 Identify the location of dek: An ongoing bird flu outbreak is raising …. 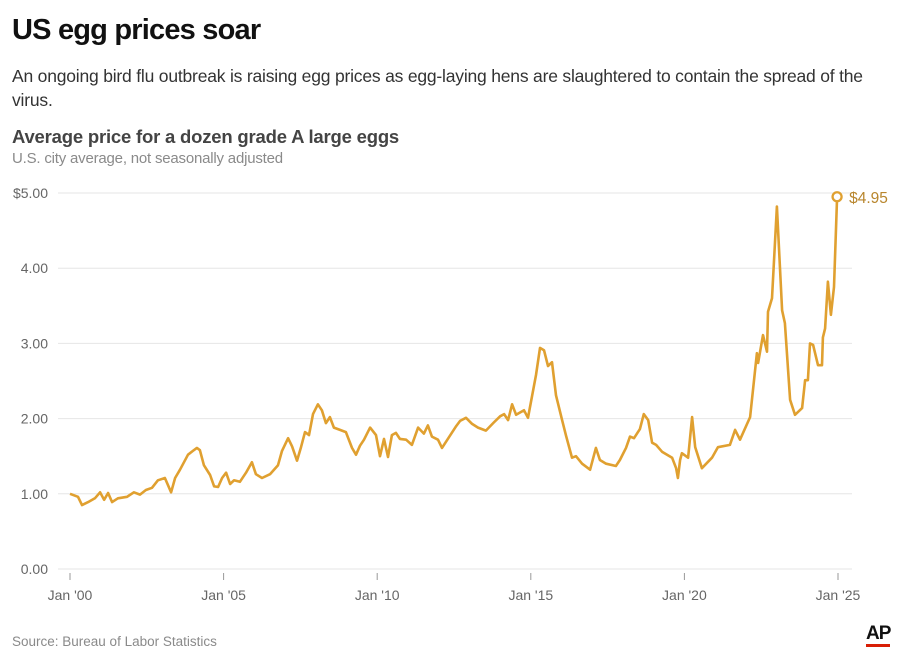
(437, 88).